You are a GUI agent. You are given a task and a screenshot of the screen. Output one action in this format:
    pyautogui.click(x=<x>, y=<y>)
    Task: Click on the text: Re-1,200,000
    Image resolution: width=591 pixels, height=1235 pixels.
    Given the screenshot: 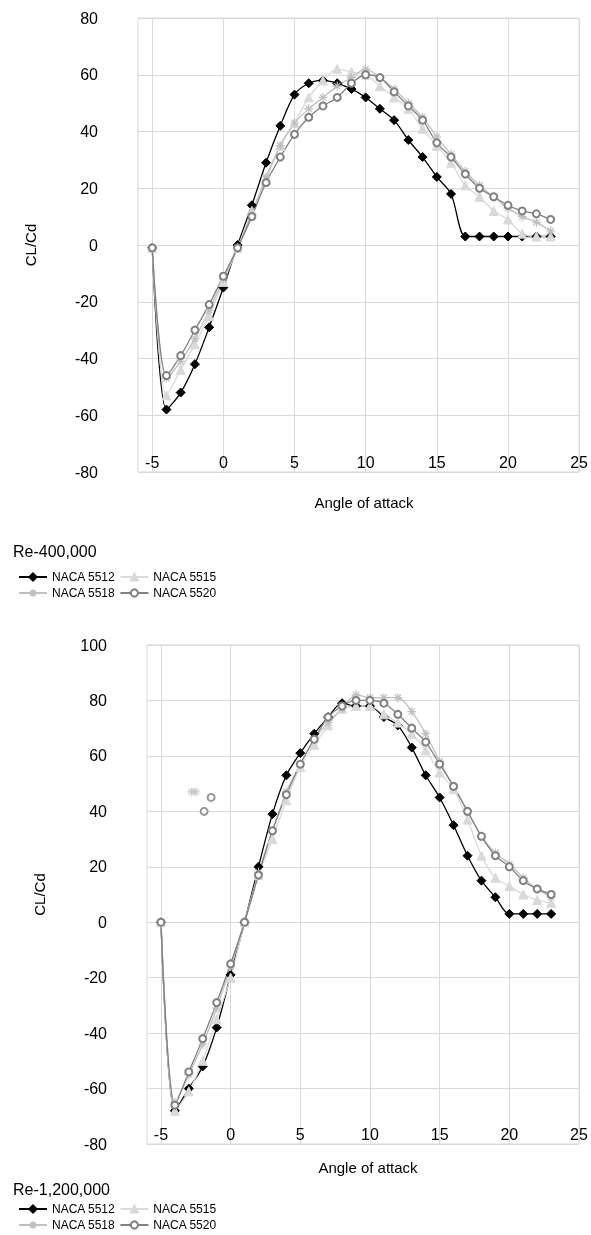 What is the action you would take?
    pyautogui.click(x=62, y=1189)
    